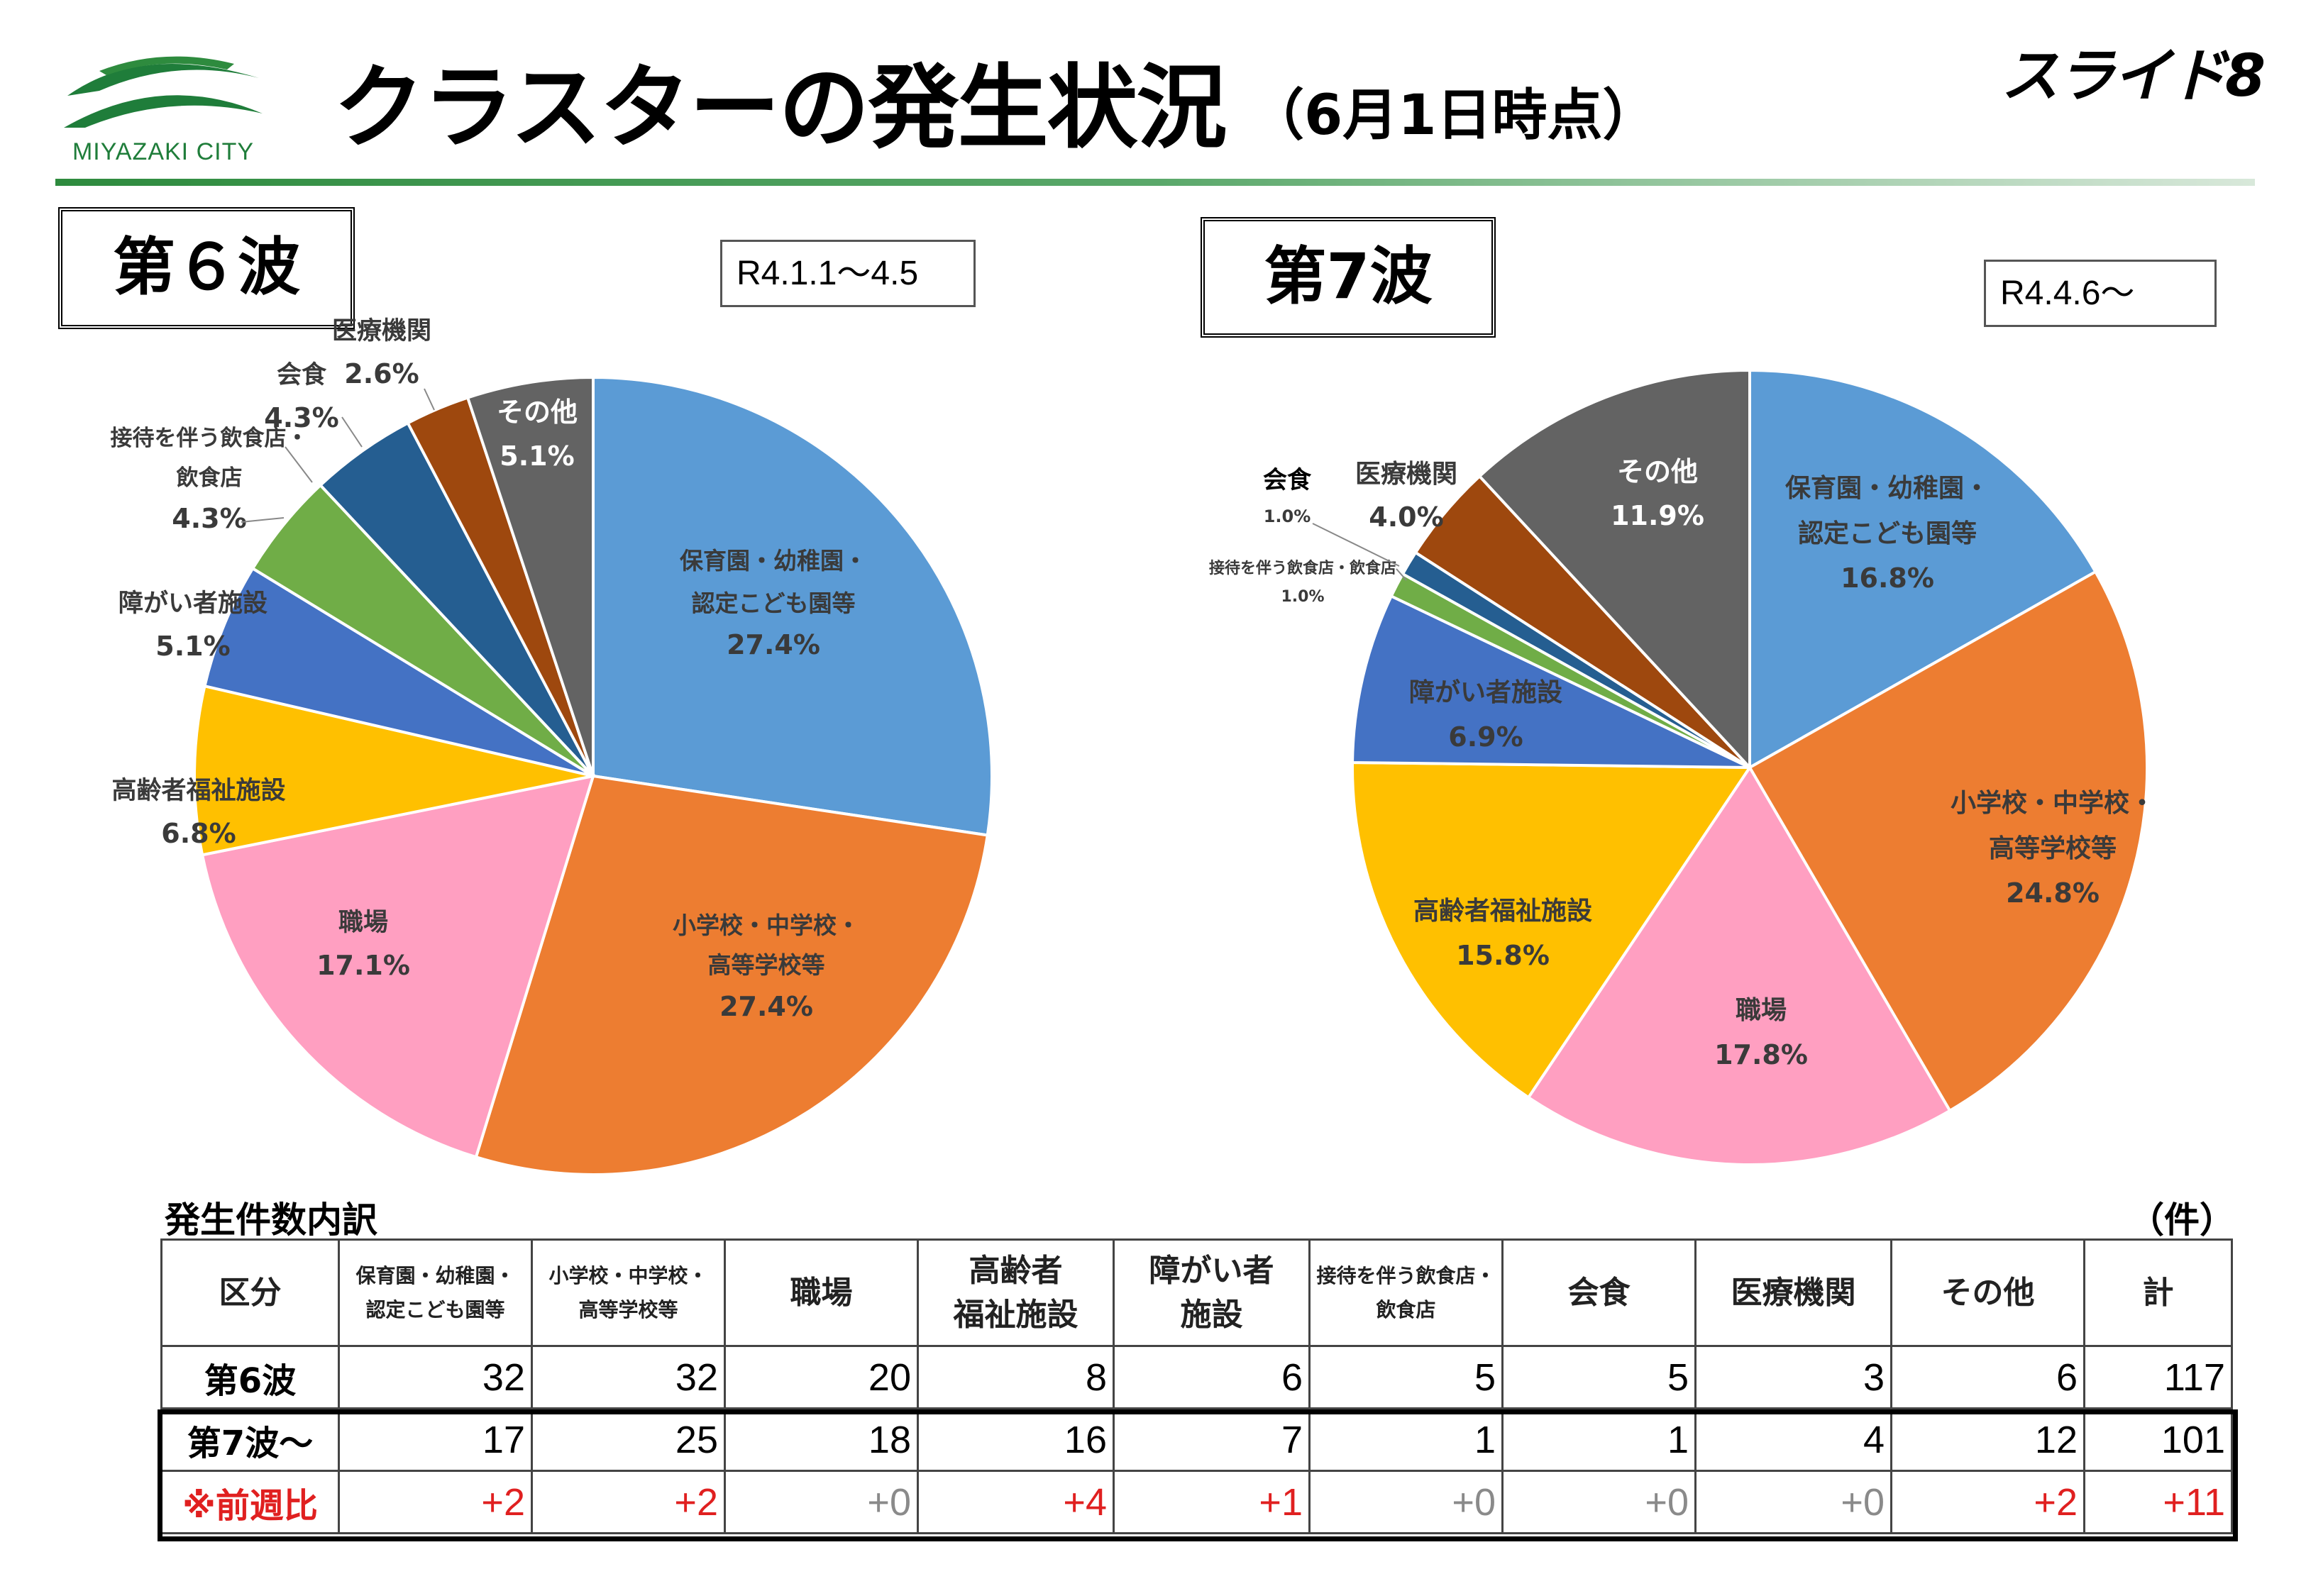 This screenshot has height=1596, width=2306. I want to click on w6-slice-sonota, so click(530, 576).